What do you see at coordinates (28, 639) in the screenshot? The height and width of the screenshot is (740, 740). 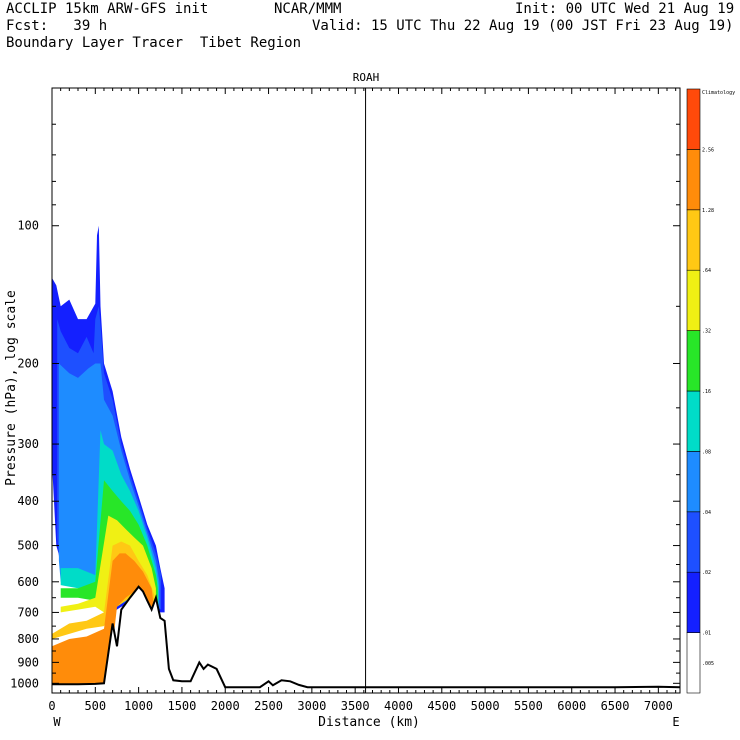 I see `y-tick-label: 800` at bounding box center [28, 639].